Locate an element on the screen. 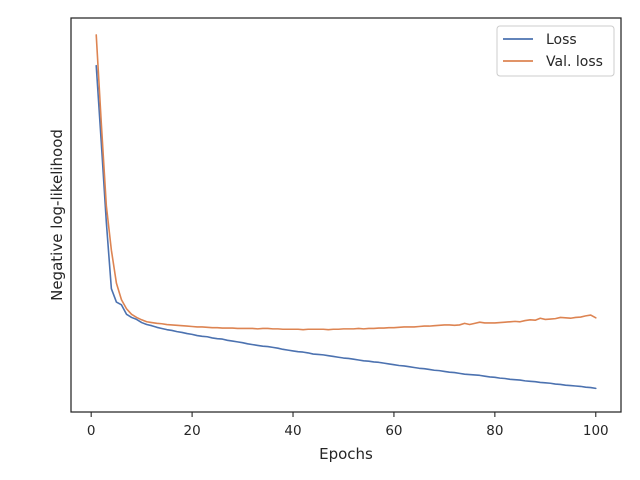  legend-label: Val. loss is located at coordinates (574, 62).